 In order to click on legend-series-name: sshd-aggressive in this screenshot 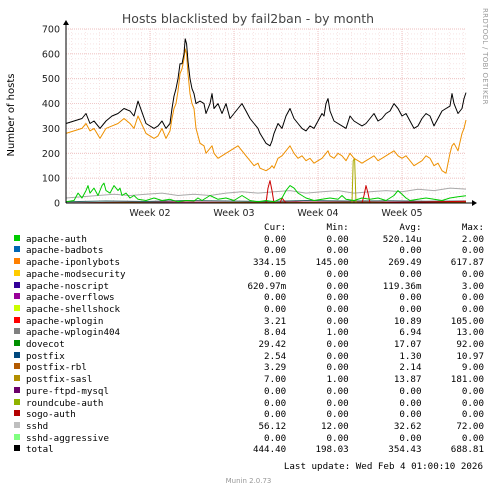, I will do `click(67, 438)`.